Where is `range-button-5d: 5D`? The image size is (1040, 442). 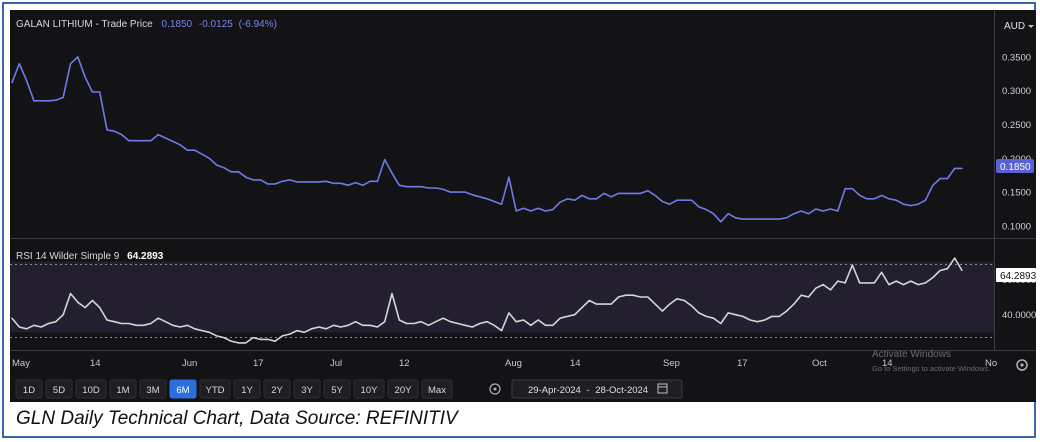
range-button-5d: 5D is located at coordinates (59, 389).